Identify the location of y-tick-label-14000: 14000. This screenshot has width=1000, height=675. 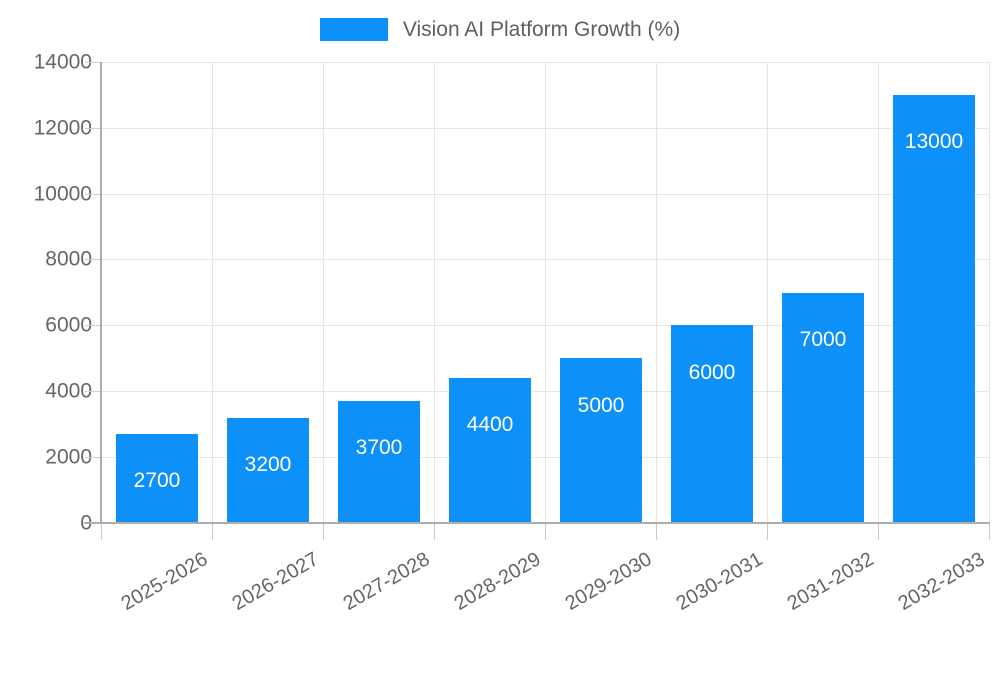
(62, 62).